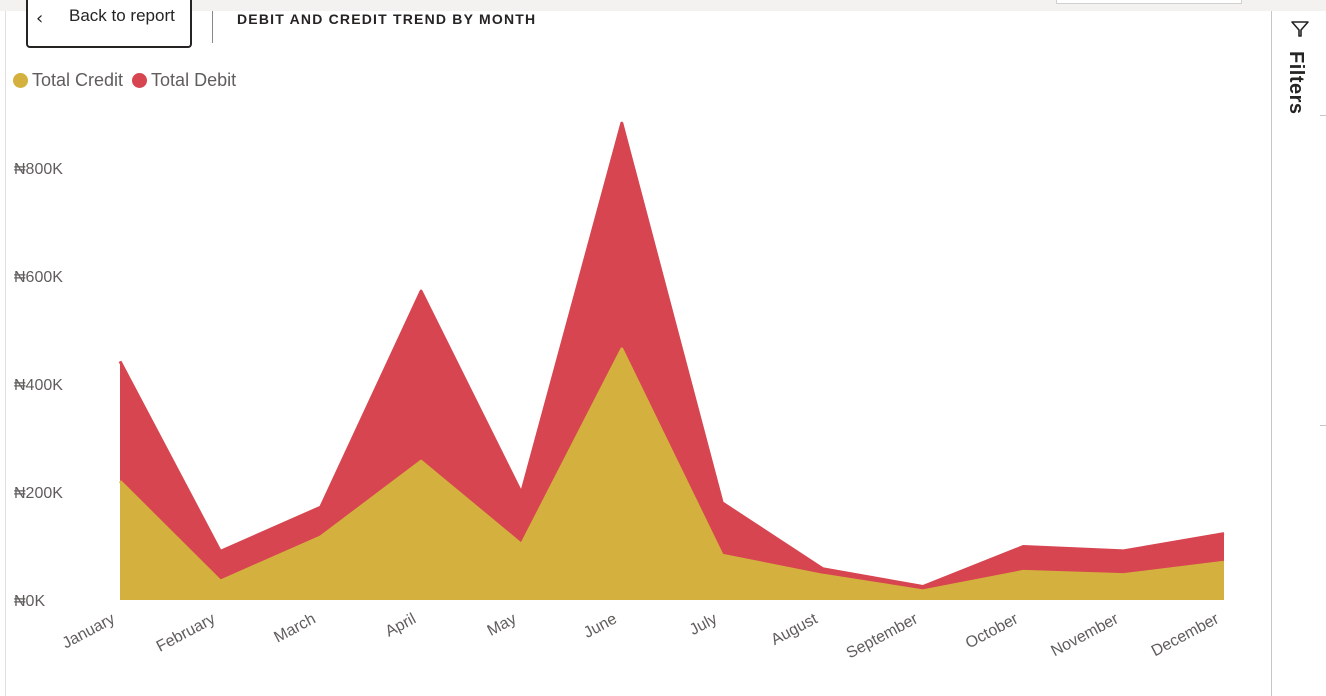 Image resolution: width=1326 pixels, height=696 pixels. I want to click on y-tick-label: ₦600K, so click(38, 277).